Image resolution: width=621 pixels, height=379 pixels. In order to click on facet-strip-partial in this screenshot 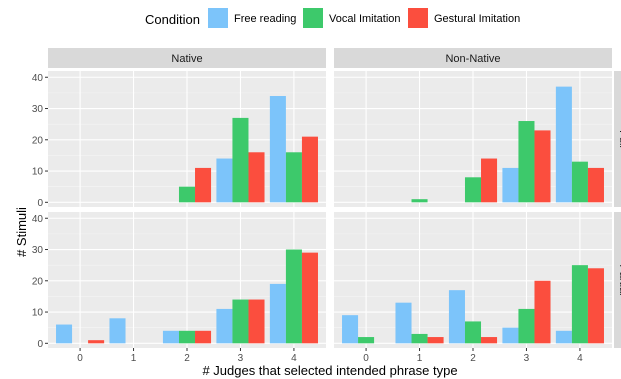, I will do `click(617, 280)`.